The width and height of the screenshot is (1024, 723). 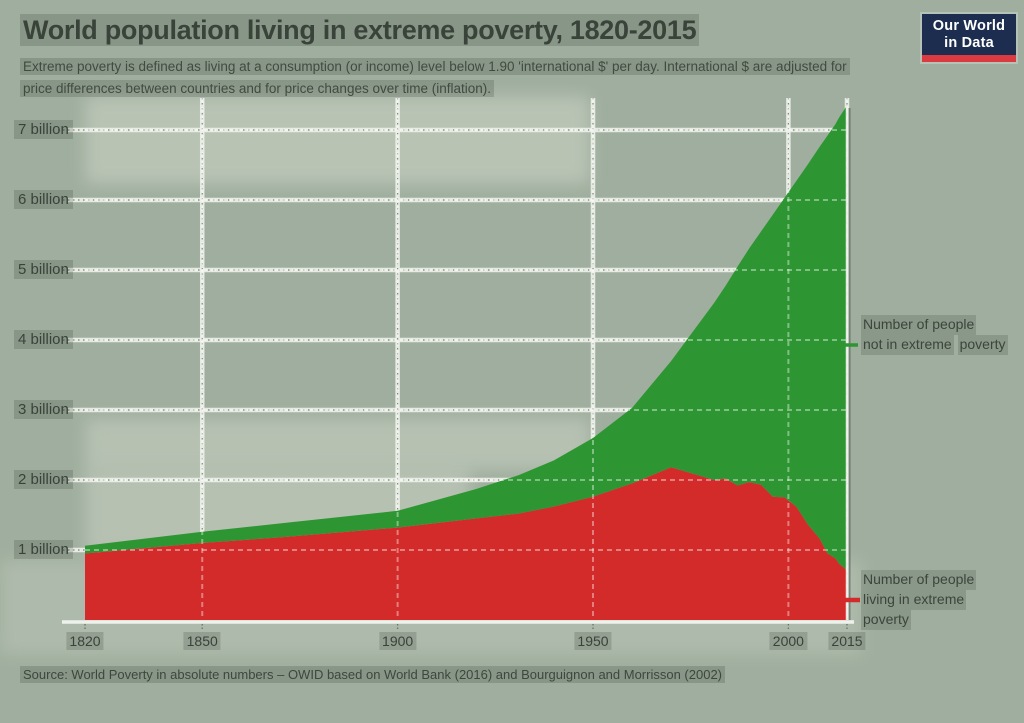 I want to click on legend-not-in-extreme-poverty: Number of people not in extreme poverty, so click(x=940, y=335).